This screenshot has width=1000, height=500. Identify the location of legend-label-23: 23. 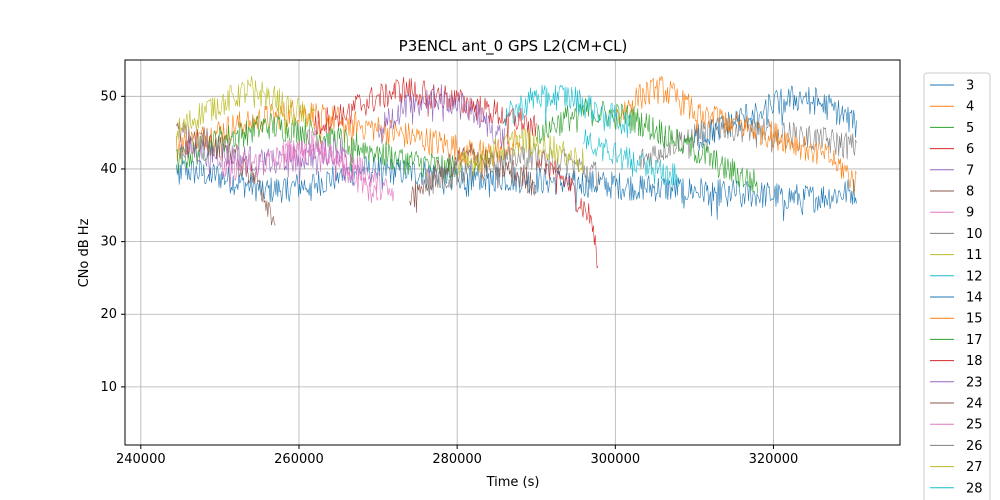
(974, 382).